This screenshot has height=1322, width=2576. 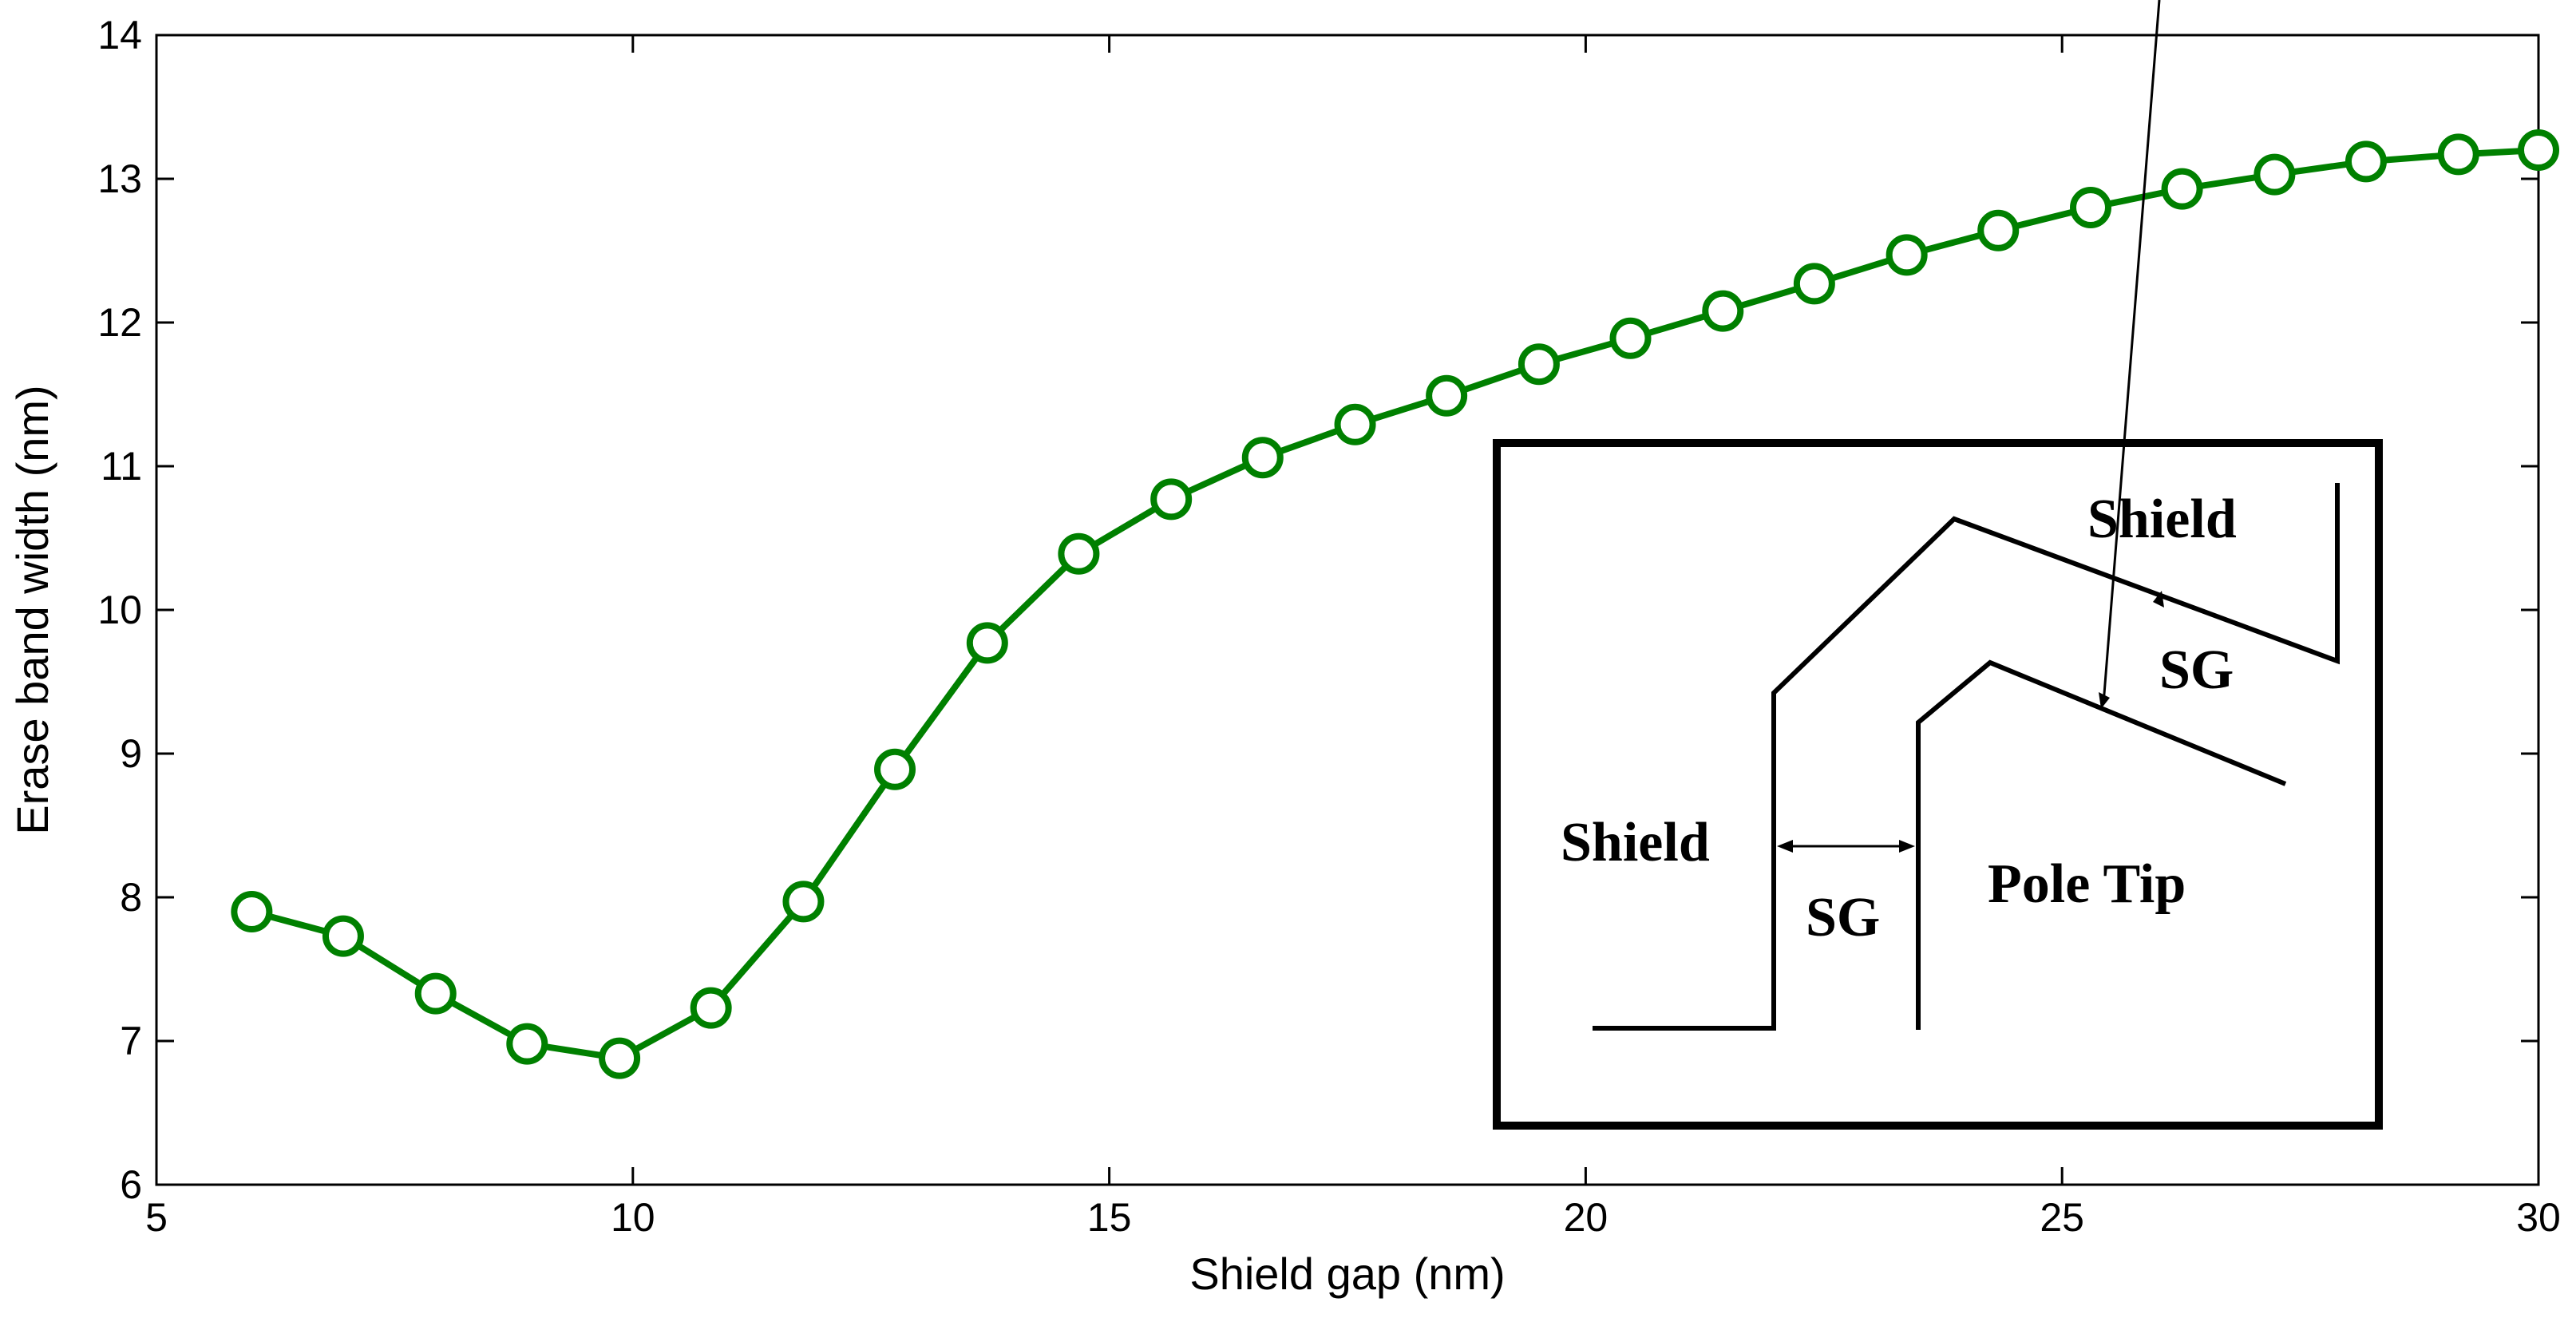 I want to click on inset-label-sg-top: SG, so click(x=2196, y=670).